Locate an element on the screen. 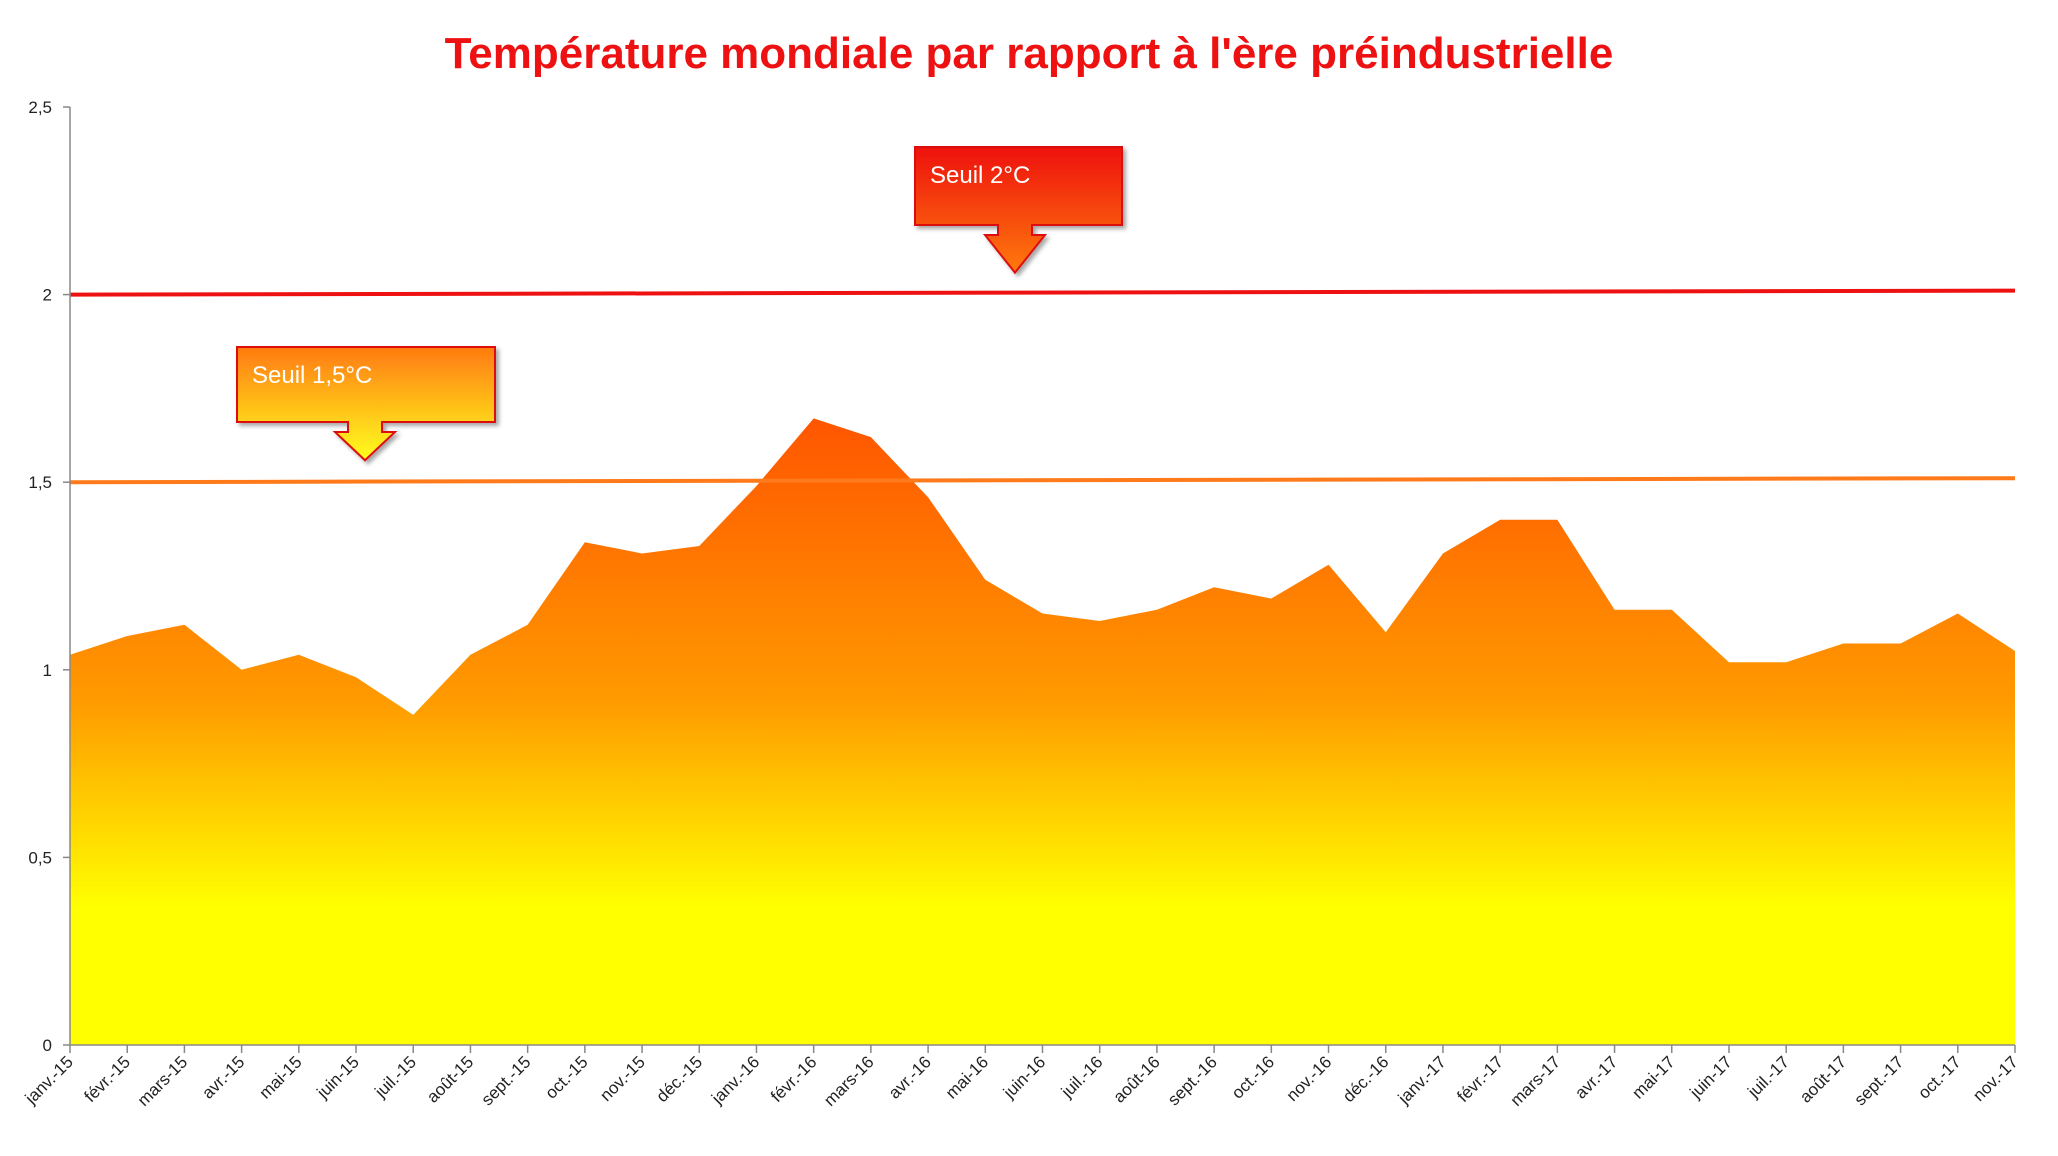 This screenshot has height=1156, width=2058. x-tick-label: juin-17 is located at coordinates (1711, 1077).